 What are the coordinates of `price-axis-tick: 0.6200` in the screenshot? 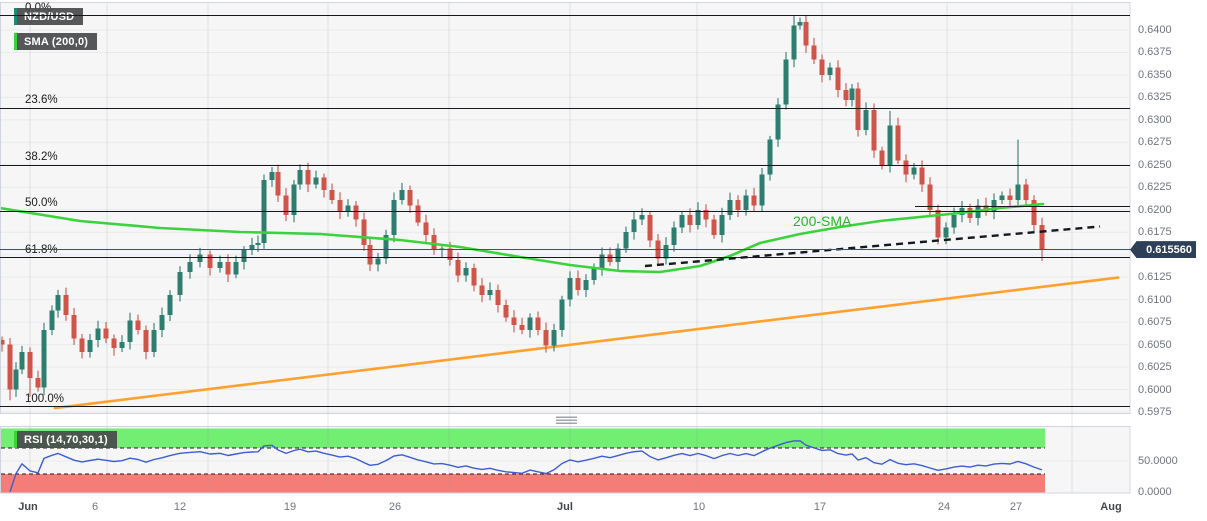 It's located at (1155, 209).